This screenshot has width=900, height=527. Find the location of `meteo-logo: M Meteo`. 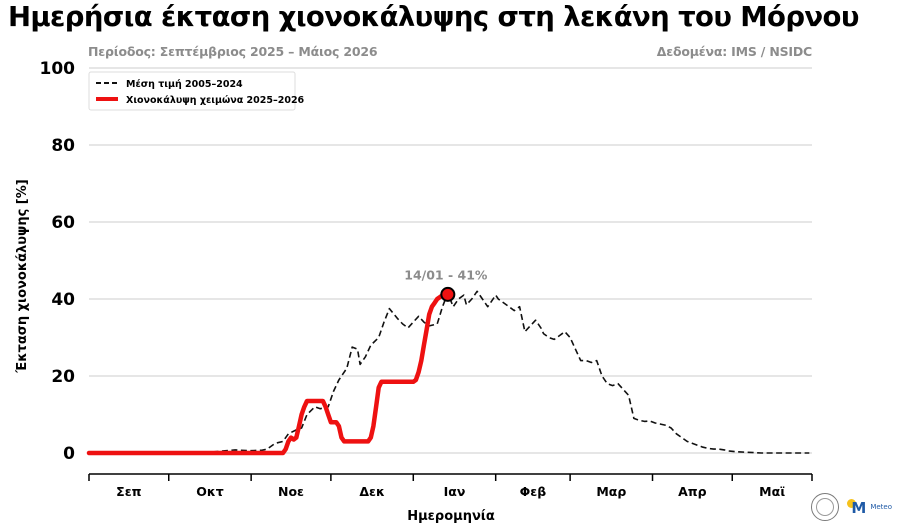

meteo-logo: M Meteo is located at coordinates (869, 507).